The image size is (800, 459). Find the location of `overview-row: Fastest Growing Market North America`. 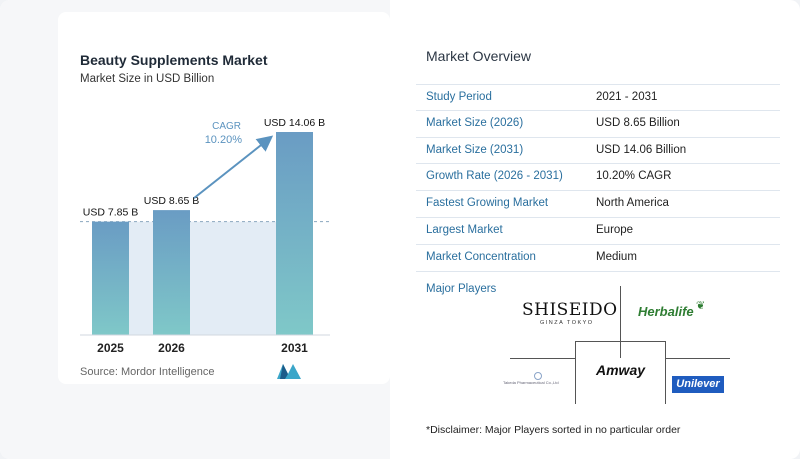

overview-row: Fastest Growing Market North America is located at coordinates (598, 204).